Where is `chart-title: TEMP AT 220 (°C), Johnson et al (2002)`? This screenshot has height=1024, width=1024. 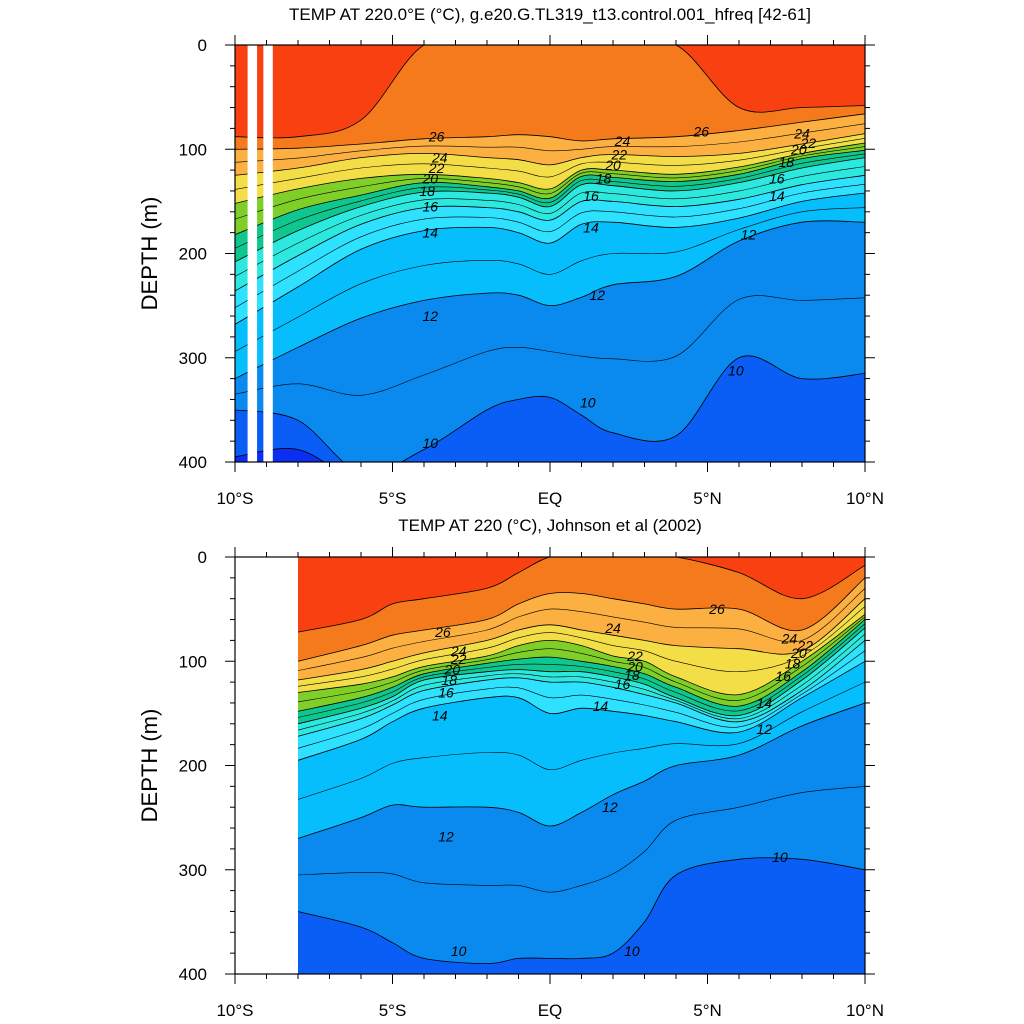
chart-title: TEMP AT 220 (°C), Johnson et al (2002) is located at coordinates (550, 525).